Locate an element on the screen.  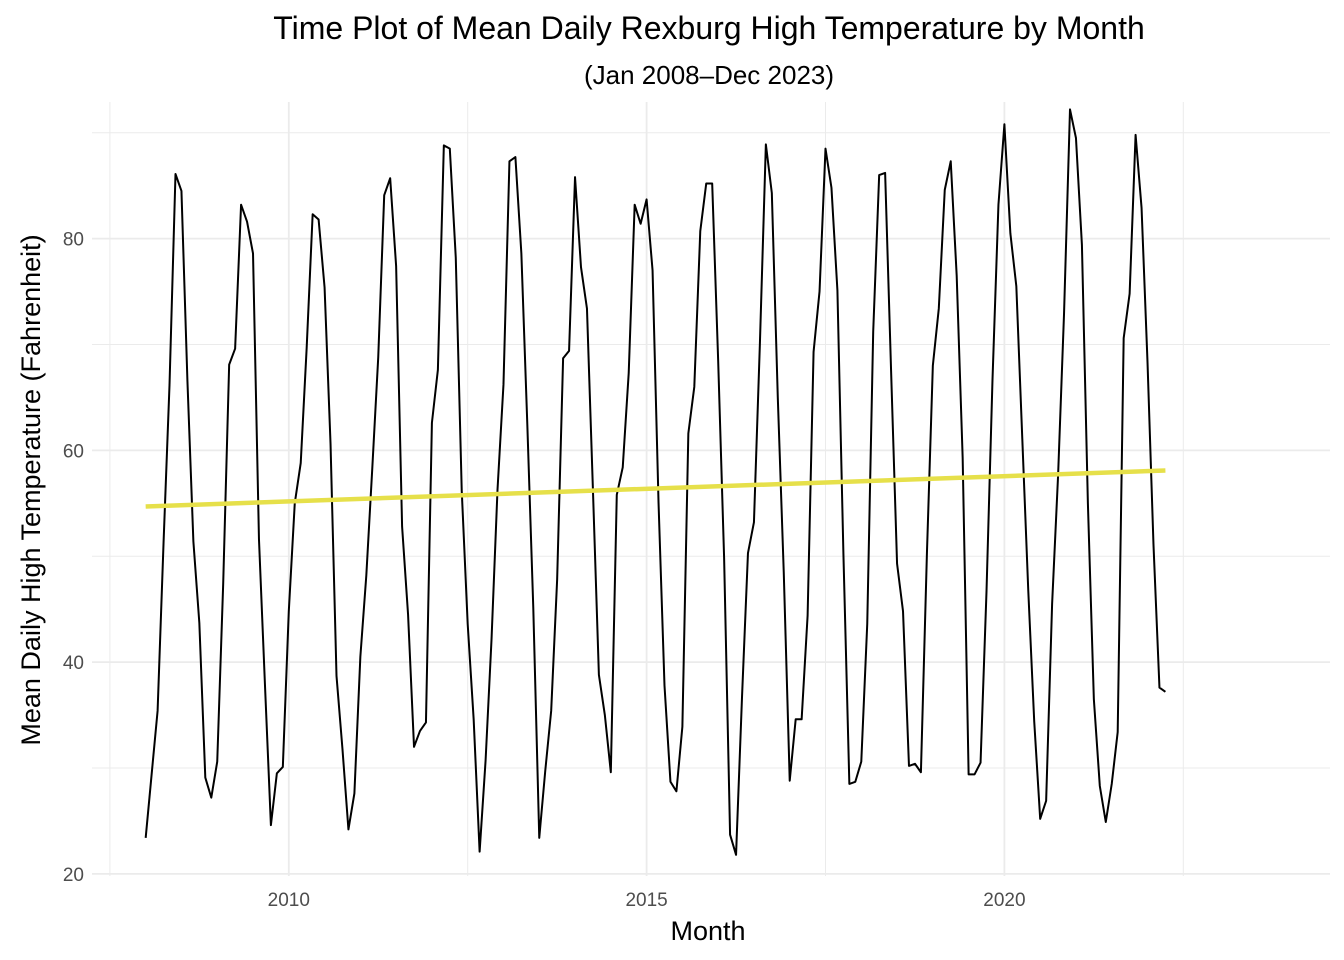
y-tick-label: 80 is located at coordinates (73, 240).